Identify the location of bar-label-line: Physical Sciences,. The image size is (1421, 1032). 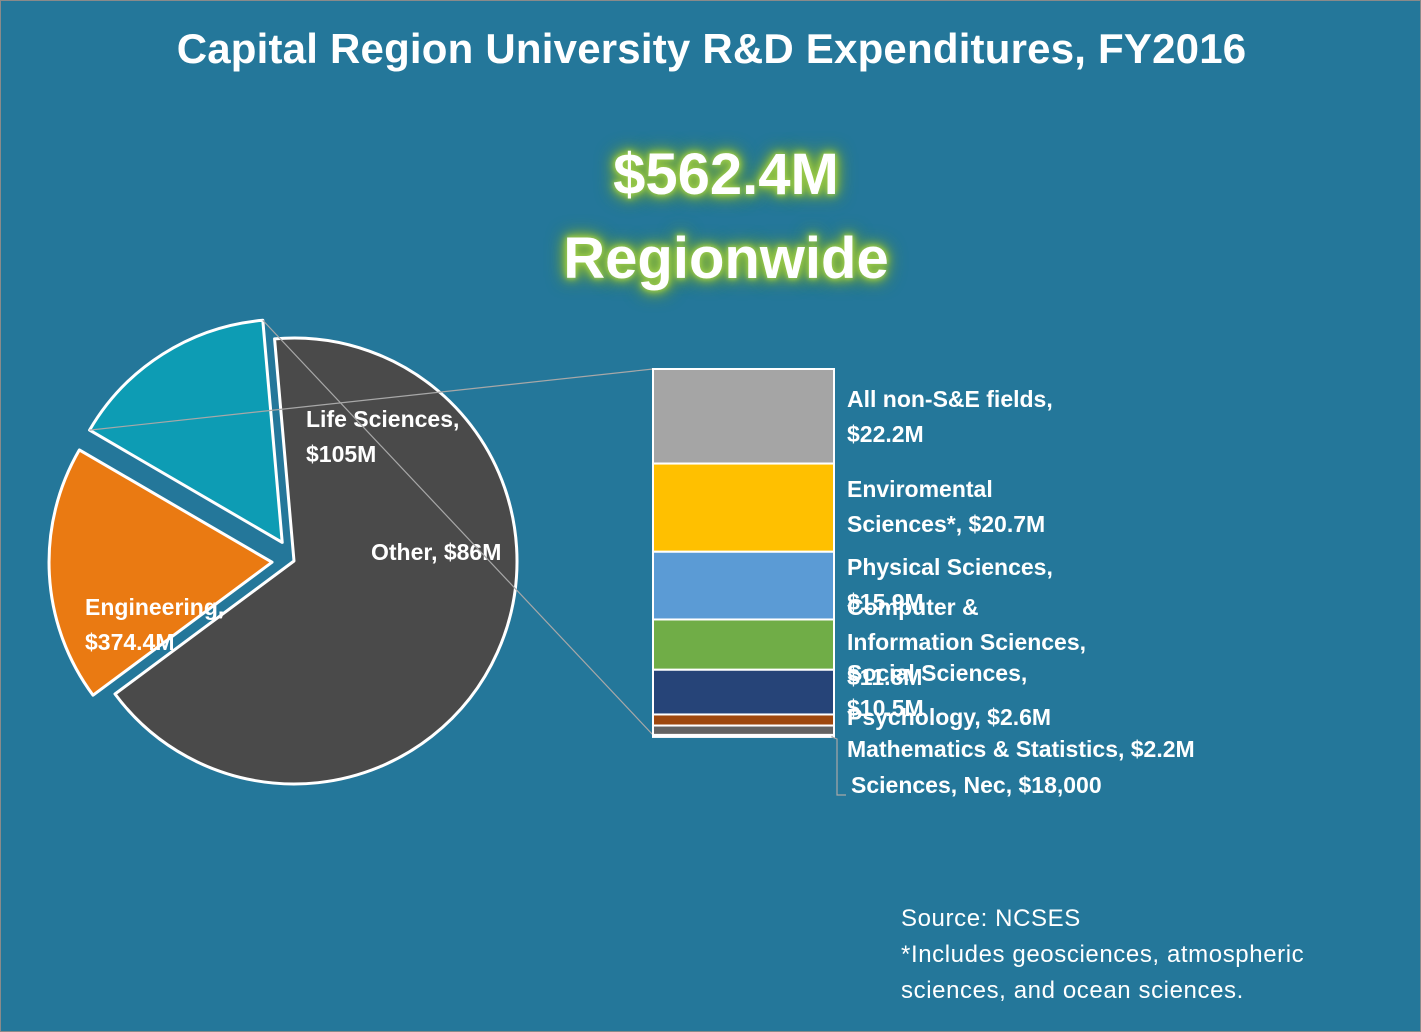
(950, 567).